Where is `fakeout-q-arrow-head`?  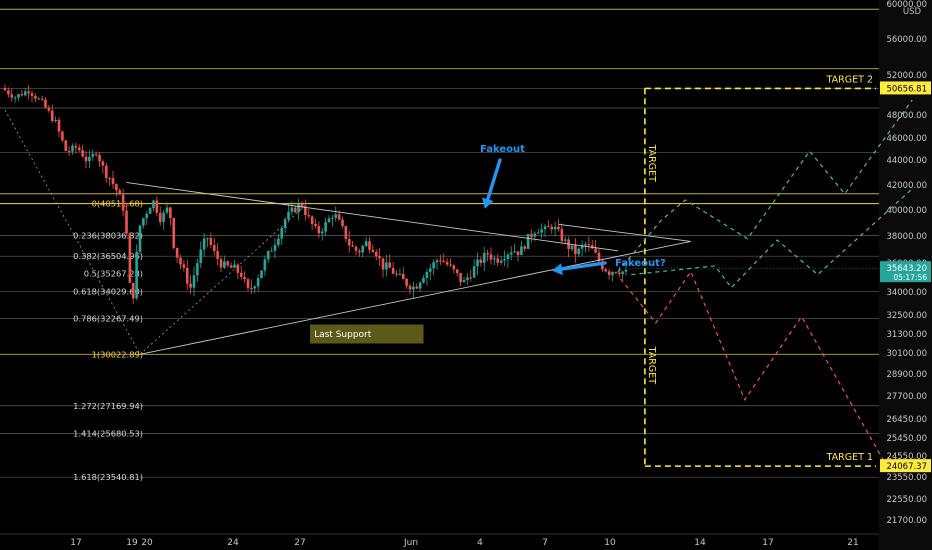
fakeout-q-arrow-head is located at coordinates (557, 269).